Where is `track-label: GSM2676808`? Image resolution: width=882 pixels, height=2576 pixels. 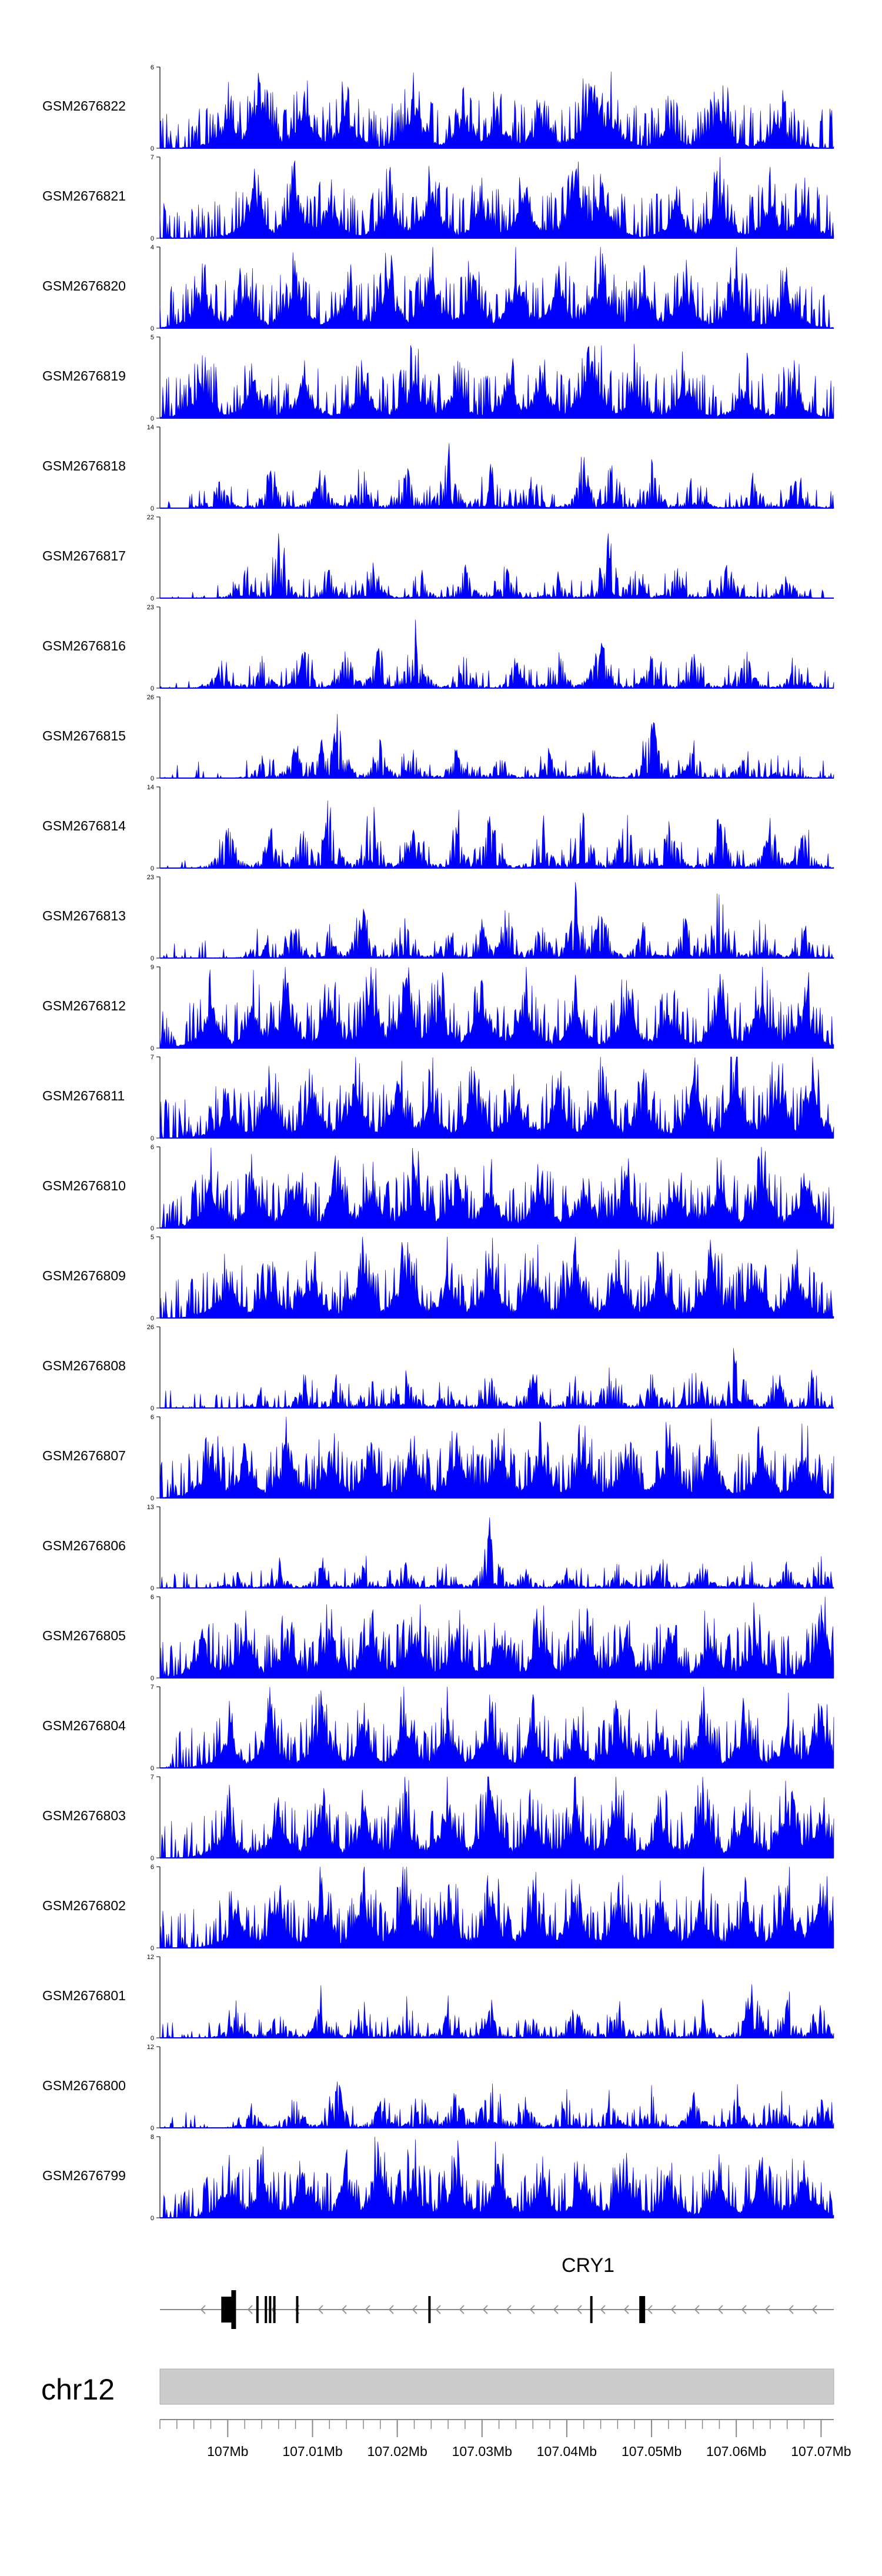
track-label: GSM2676808 is located at coordinates (84, 1365).